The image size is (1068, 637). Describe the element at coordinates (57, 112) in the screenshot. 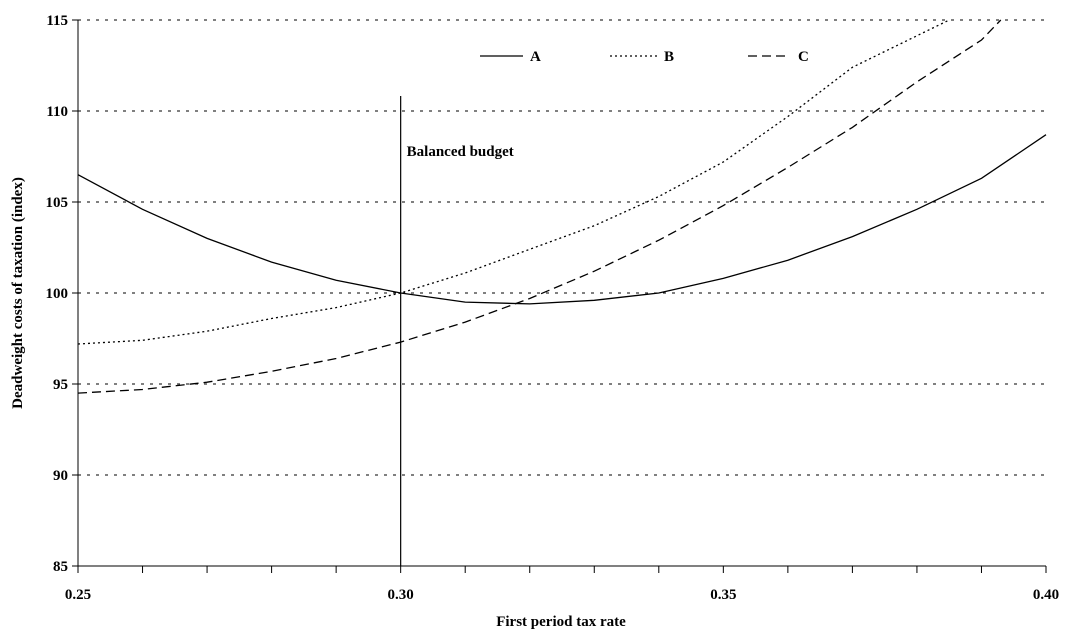

I see `y-tick-label: 110` at that location.